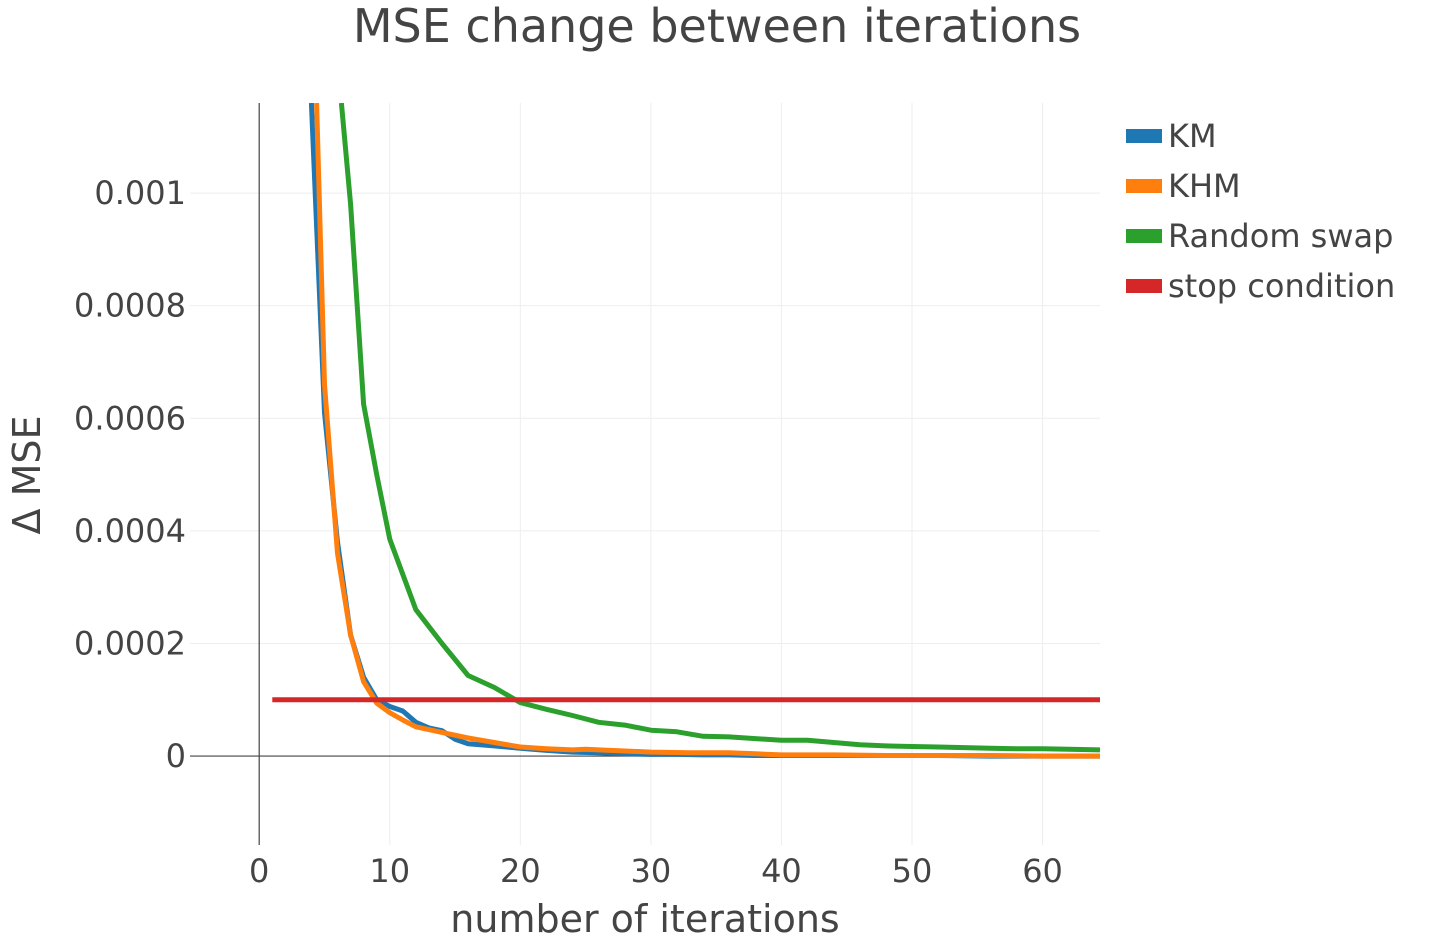 This screenshot has width=1435, height=941. I want to click on x-tick-label: 20, so click(520, 871).